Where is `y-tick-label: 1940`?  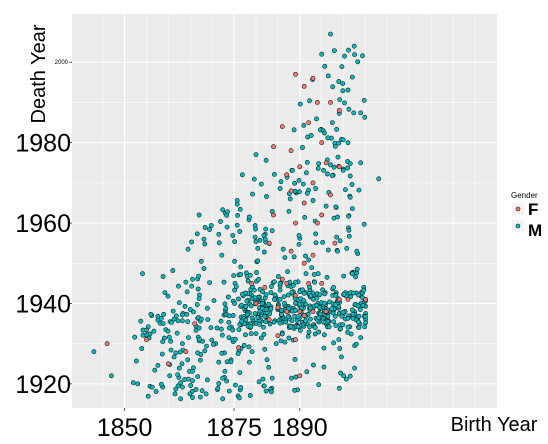 y-tick-label: 1940 is located at coordinates (43, 304).